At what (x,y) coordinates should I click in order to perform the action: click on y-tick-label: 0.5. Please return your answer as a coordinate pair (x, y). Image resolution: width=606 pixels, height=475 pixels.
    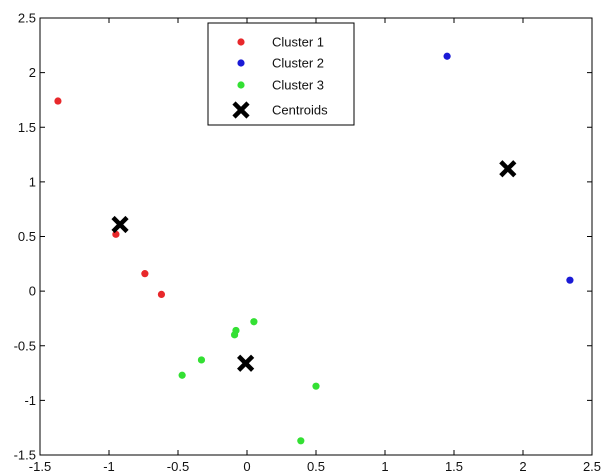
    Looking at the image, I should click on (27, 236).